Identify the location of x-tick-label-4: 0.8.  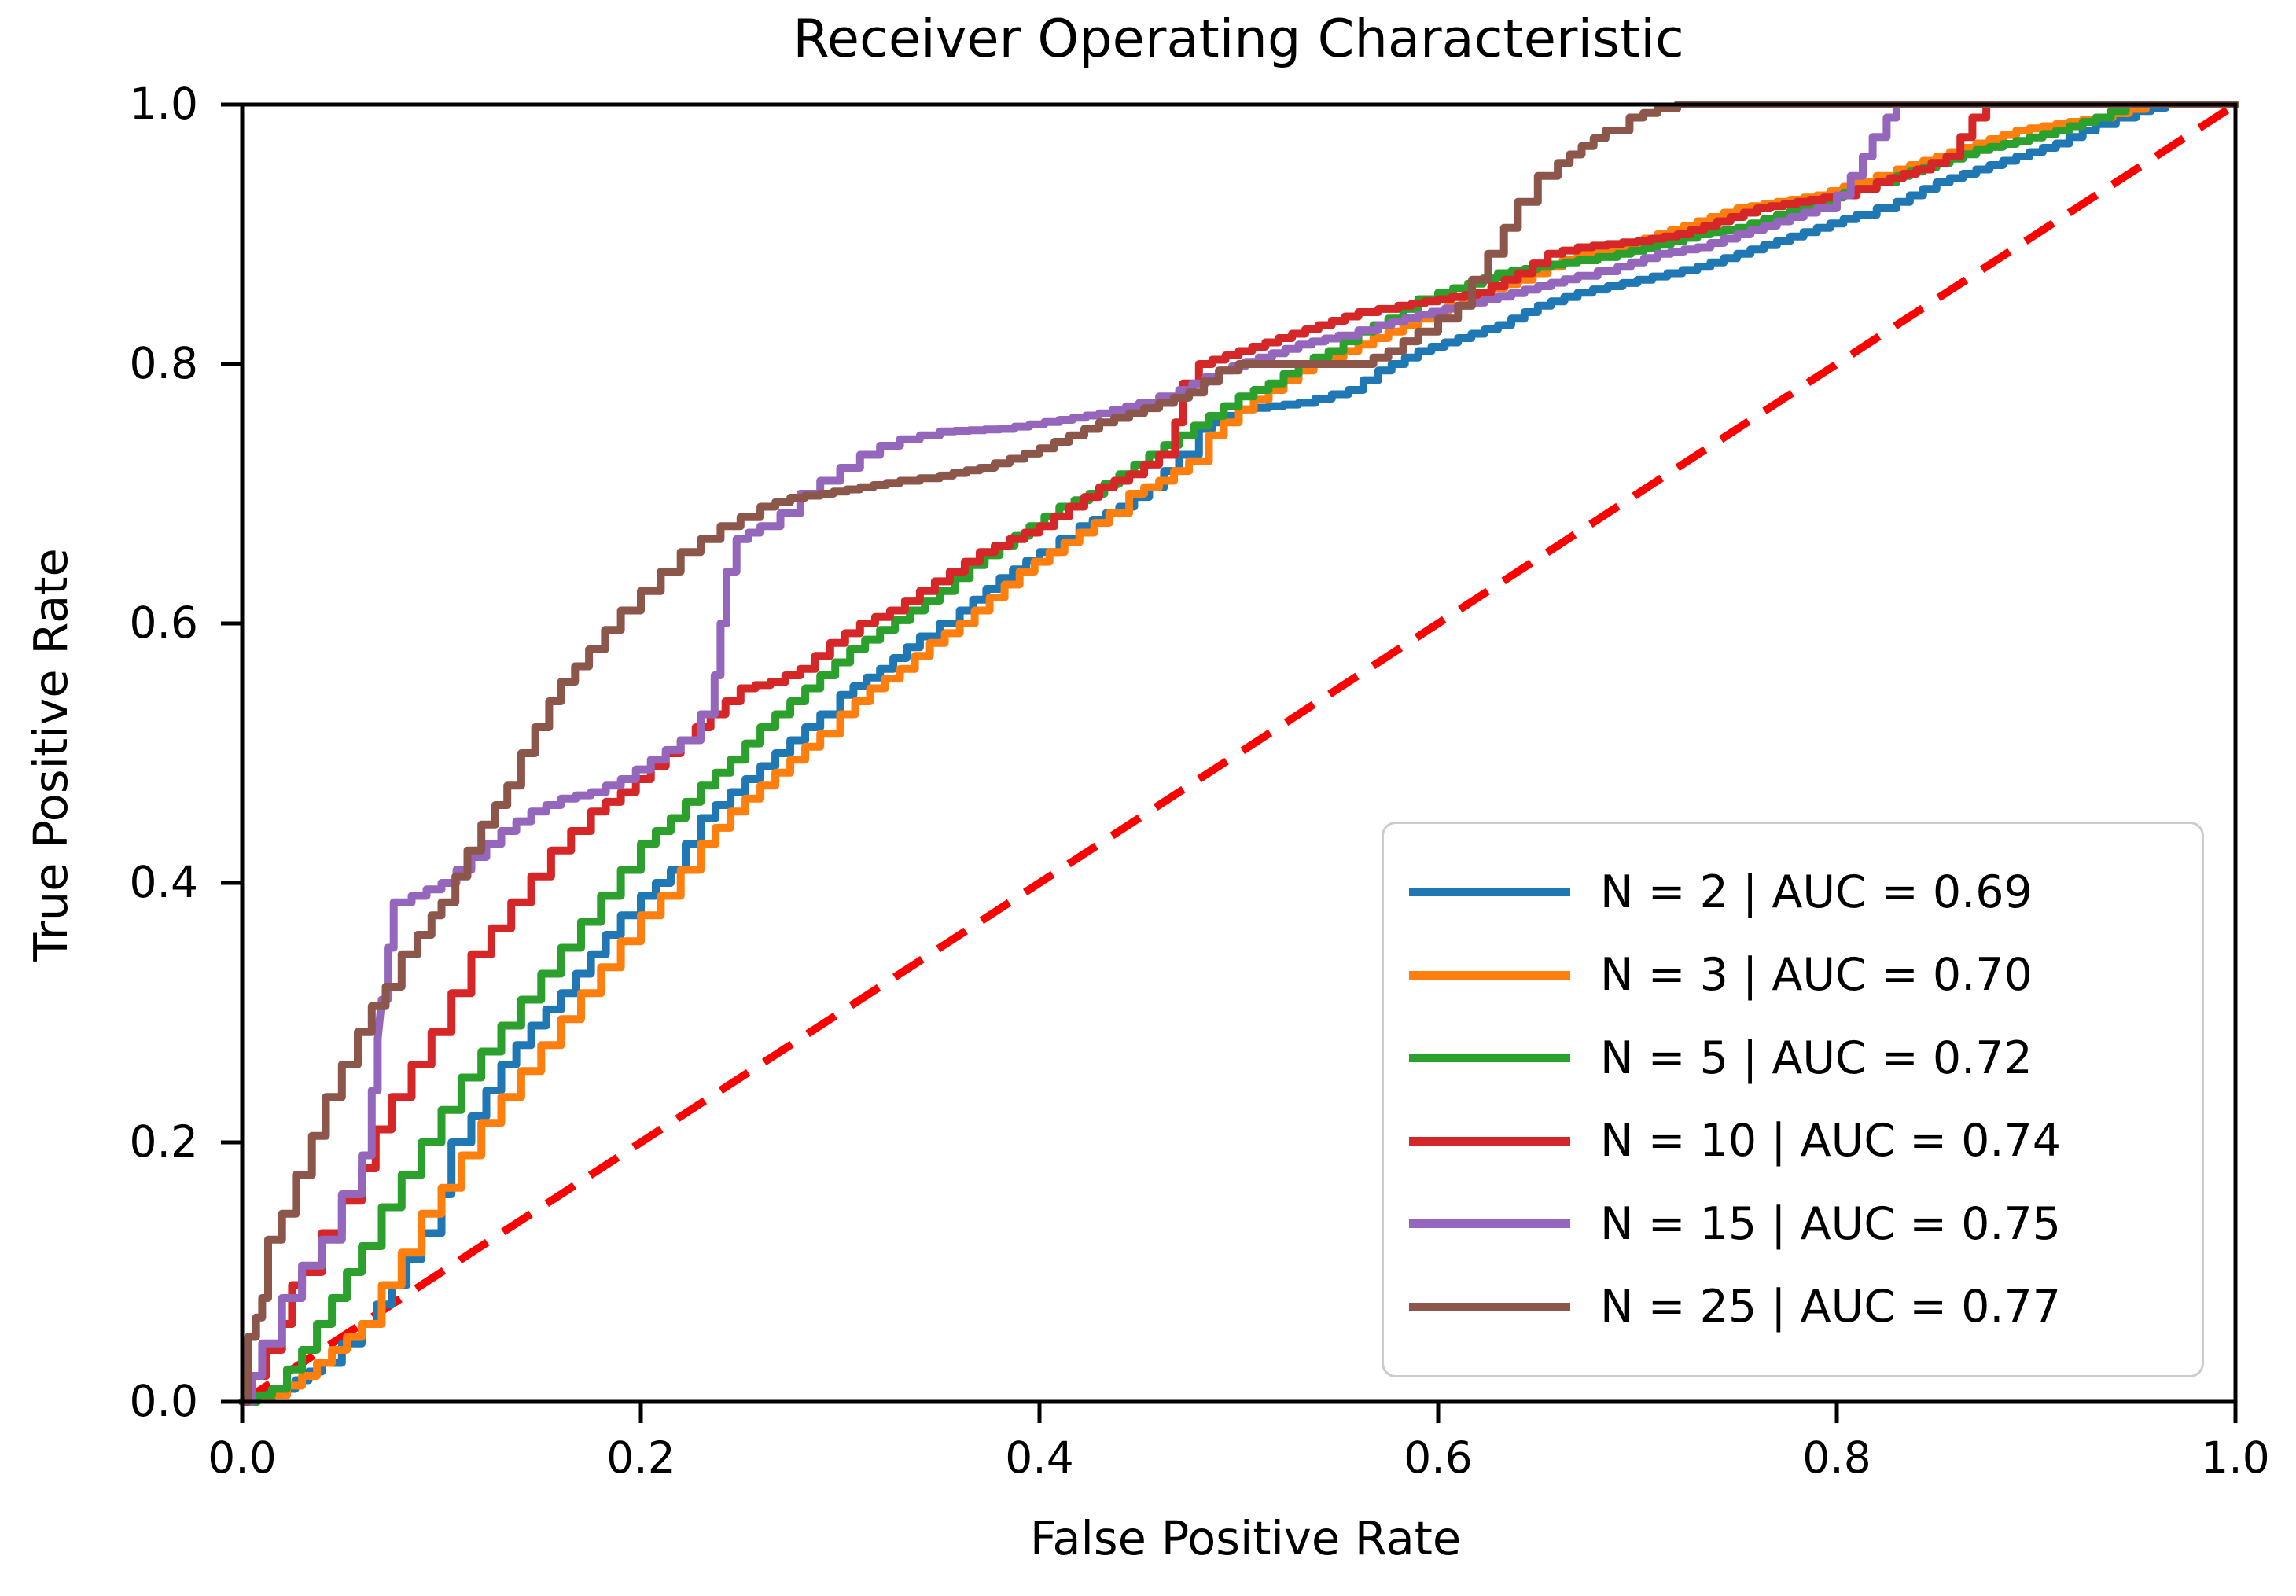
(1836, 1457).